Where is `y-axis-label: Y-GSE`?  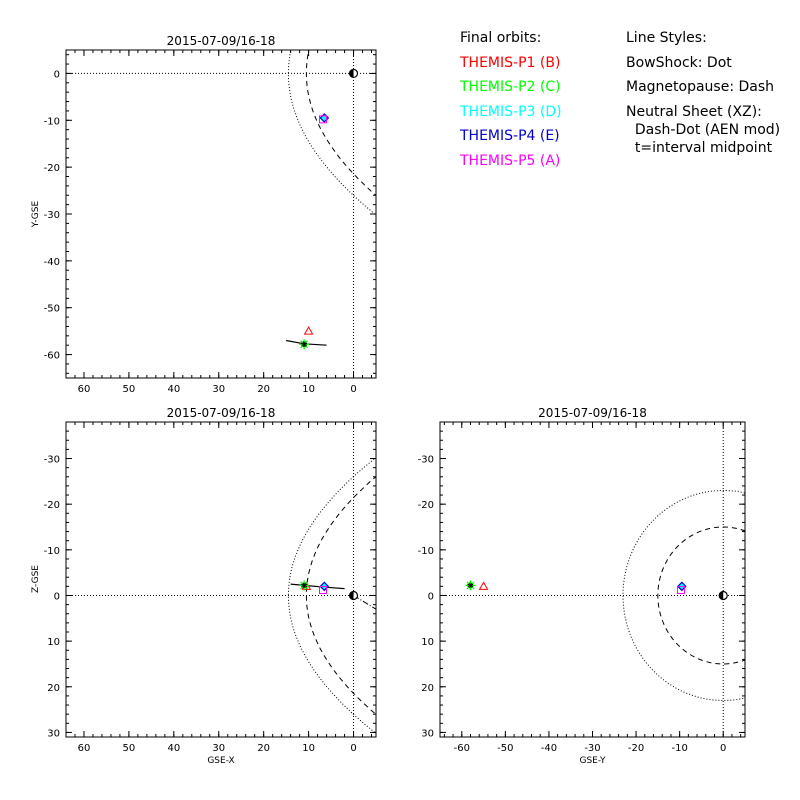 y-axis-label: Y-GSE is located at coordinates (36, 215).